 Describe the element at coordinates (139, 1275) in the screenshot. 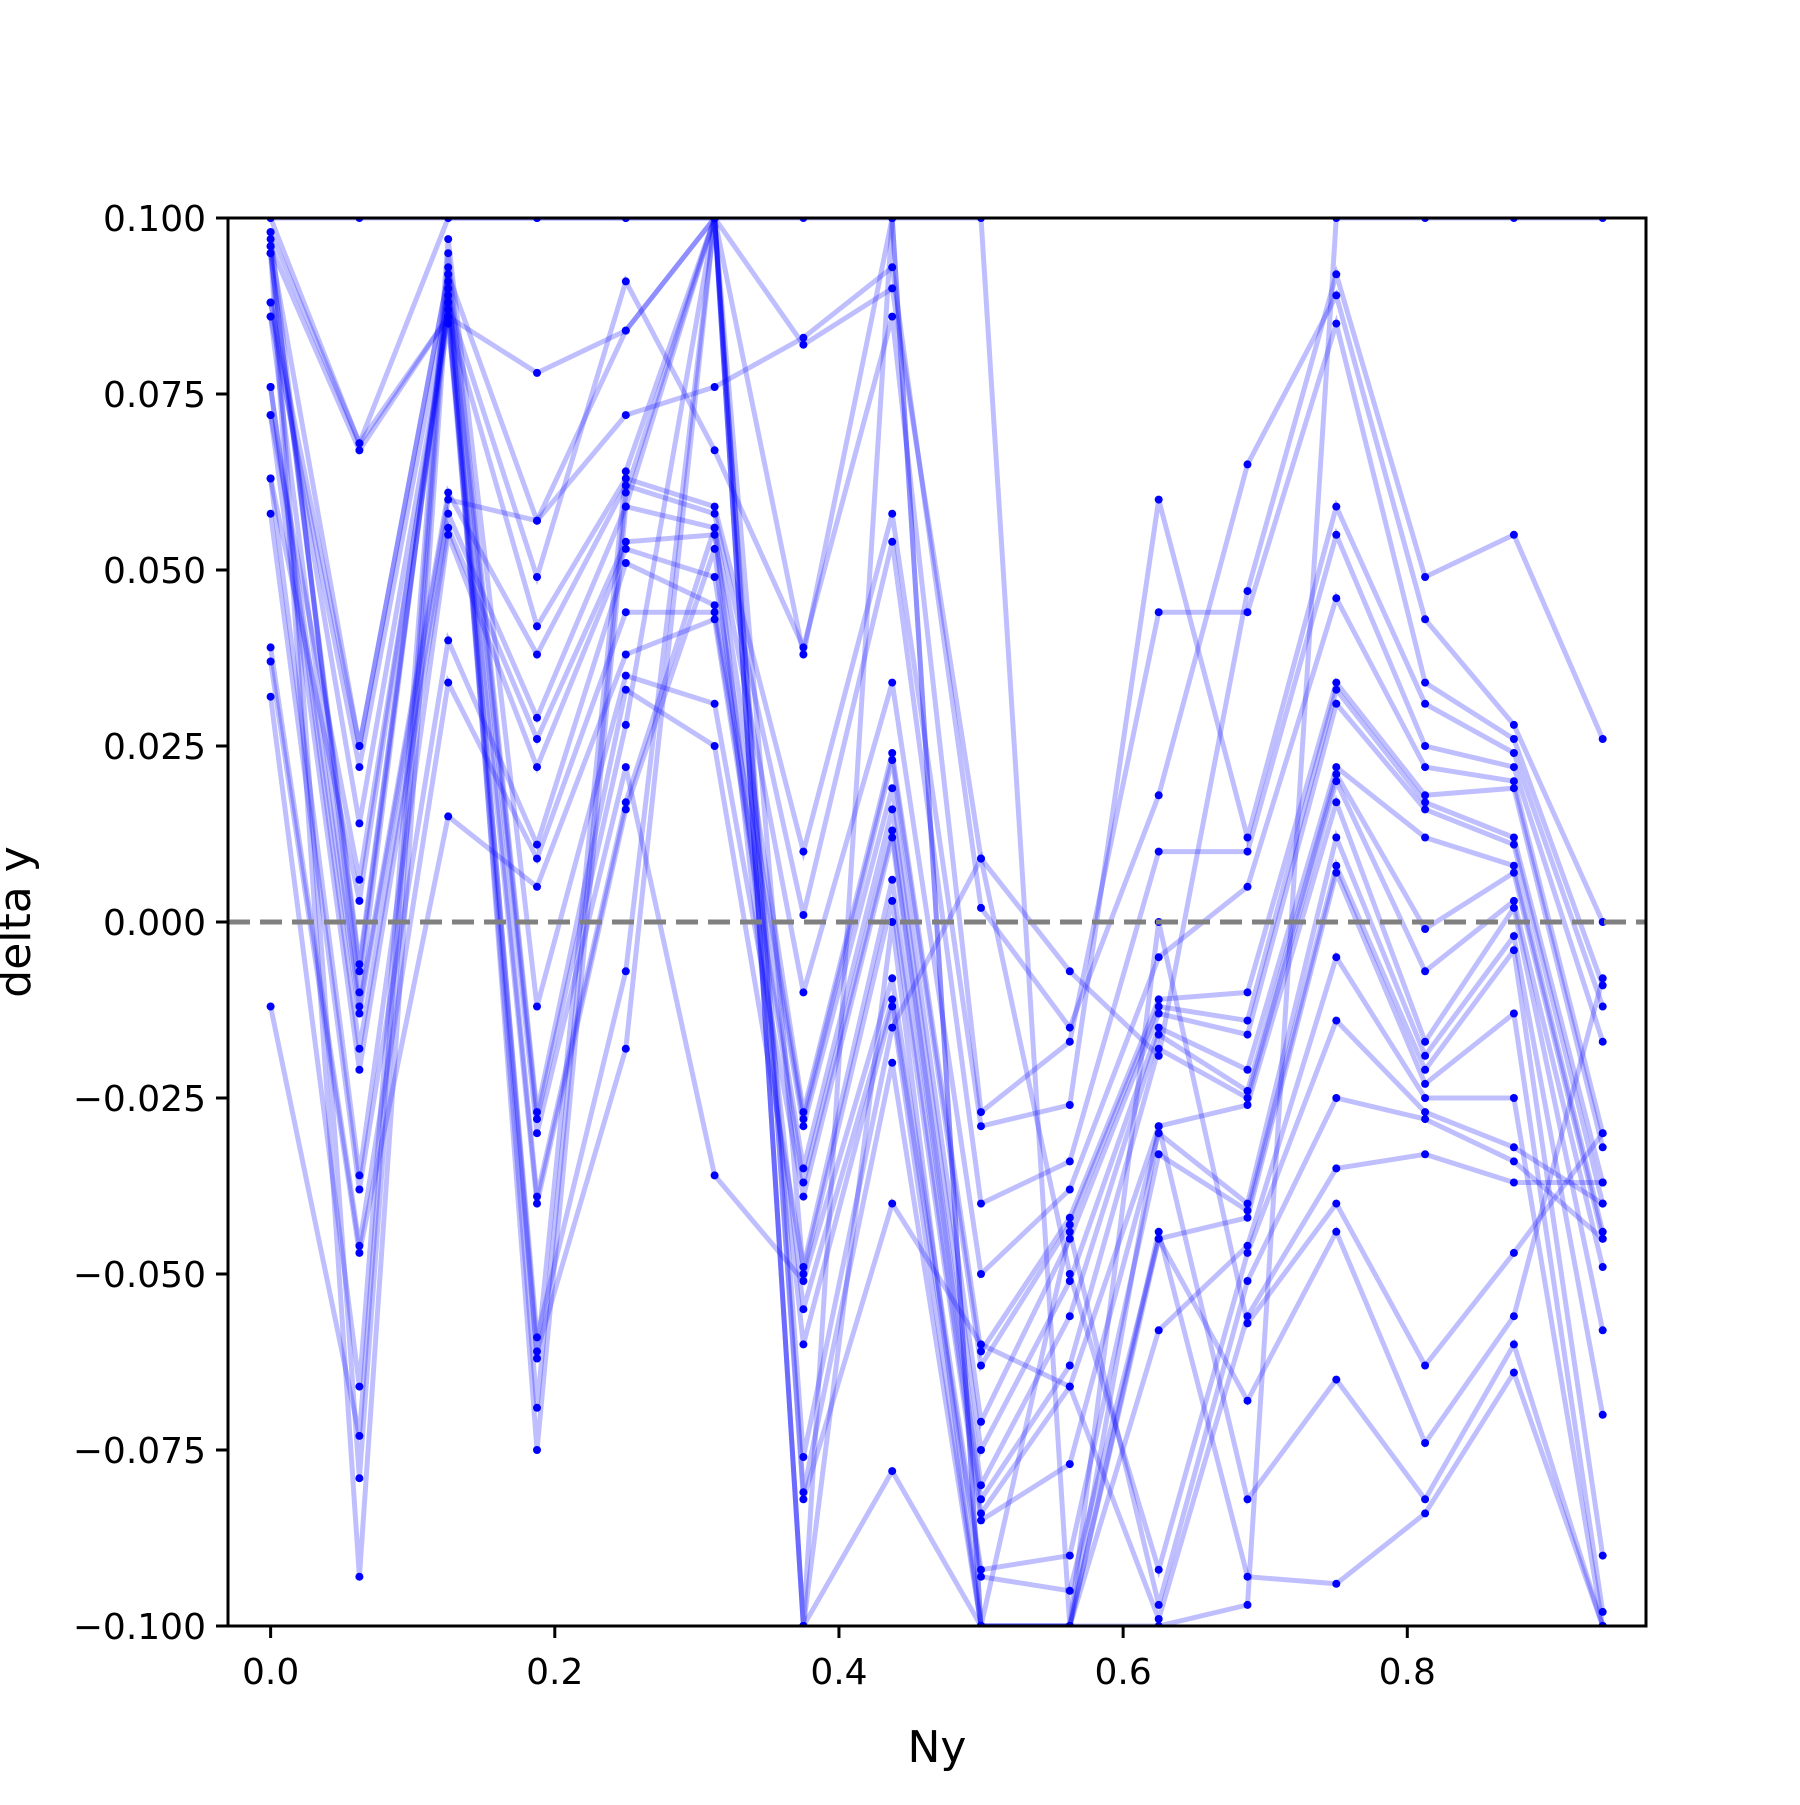

I see `y-tick-label: −0.050` at that location.